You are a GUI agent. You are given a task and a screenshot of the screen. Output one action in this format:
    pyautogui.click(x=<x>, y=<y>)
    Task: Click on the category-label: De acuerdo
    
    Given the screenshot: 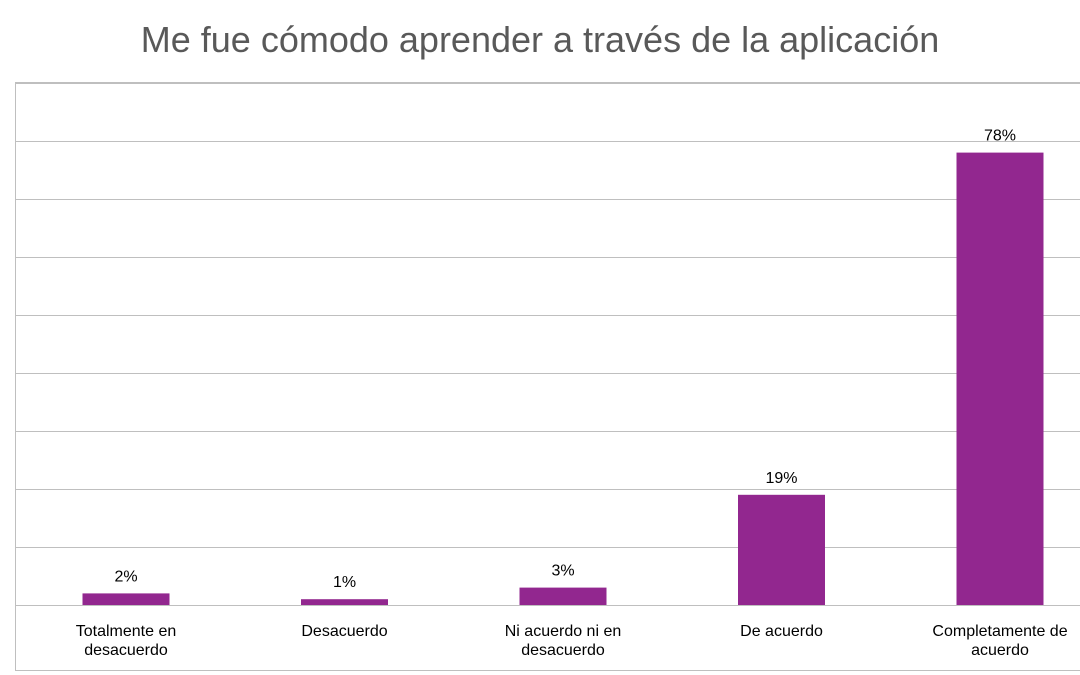 What is the action you would take?
    pyautogui.click(x=781, y=631)
    